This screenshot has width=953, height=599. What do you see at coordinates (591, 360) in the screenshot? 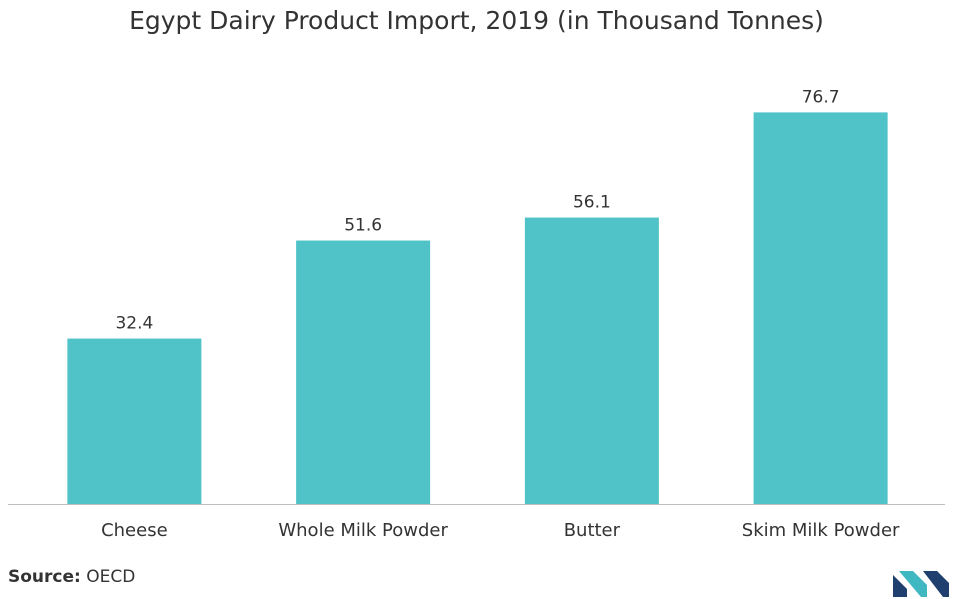
I see `bar-butter` at bounding box center [591, 360].